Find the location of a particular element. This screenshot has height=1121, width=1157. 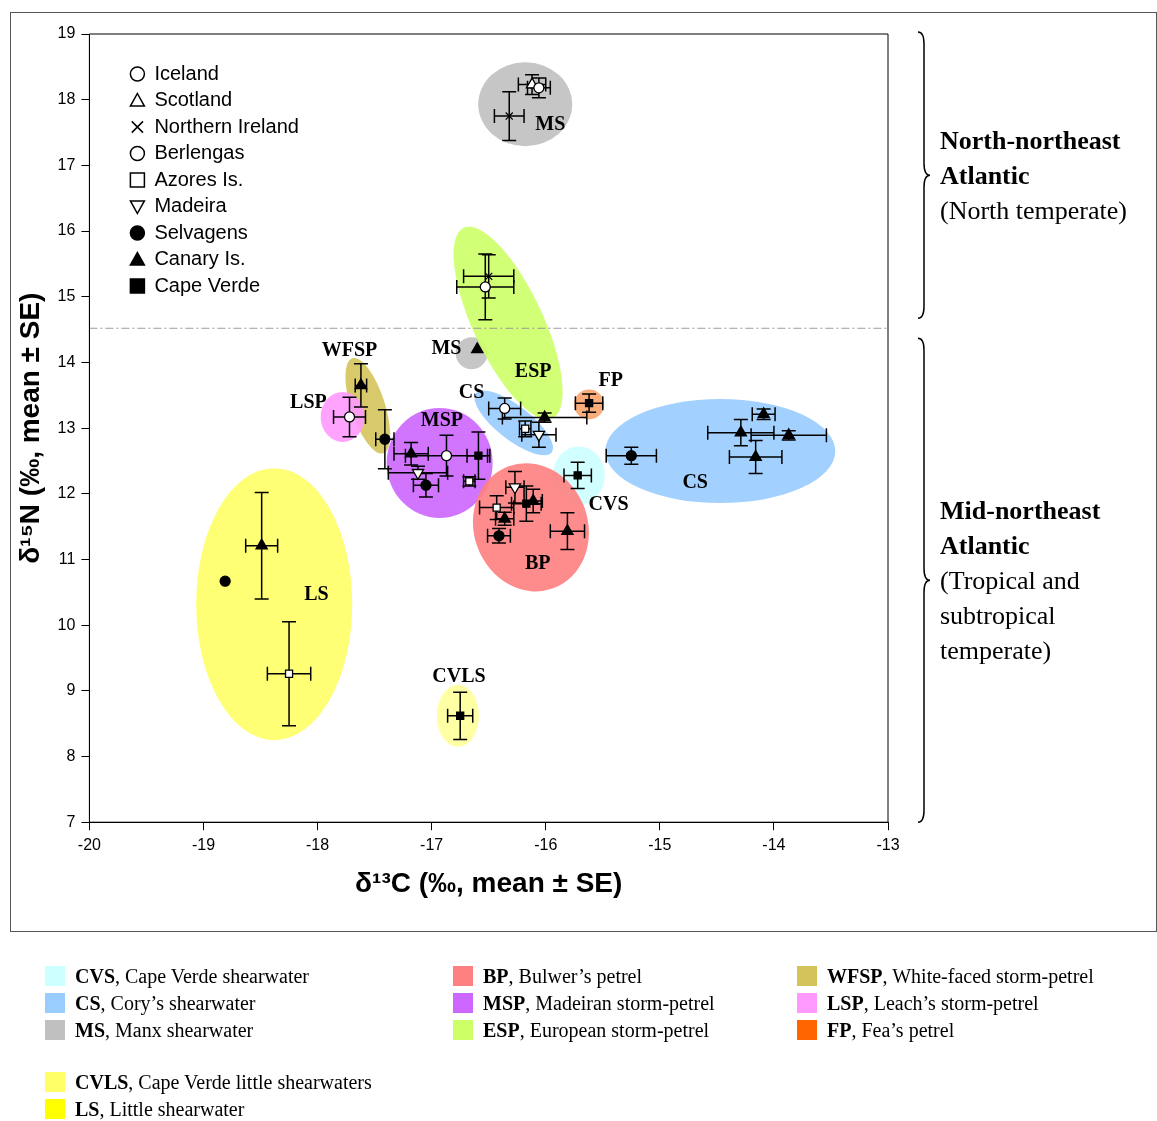

y-tick-label: 11 is located at coordinates (67, 558).